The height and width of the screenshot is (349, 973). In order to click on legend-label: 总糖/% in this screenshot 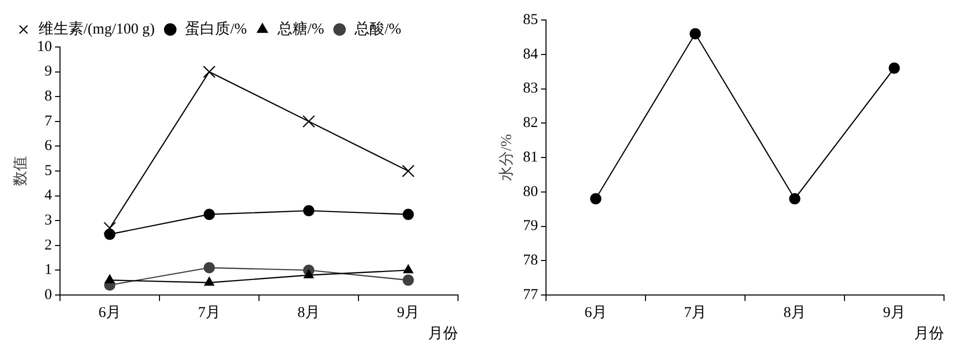, I will do `click(300, 29)`.